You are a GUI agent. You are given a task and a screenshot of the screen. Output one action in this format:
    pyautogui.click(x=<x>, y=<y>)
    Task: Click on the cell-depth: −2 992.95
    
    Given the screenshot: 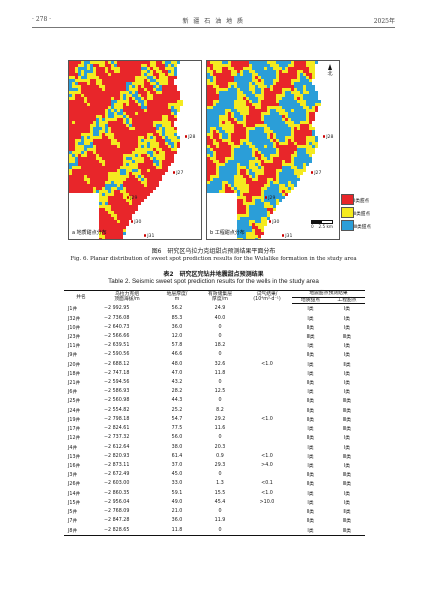 What is the action you would take?
    pyautogui.click(x=117, y=309)
    